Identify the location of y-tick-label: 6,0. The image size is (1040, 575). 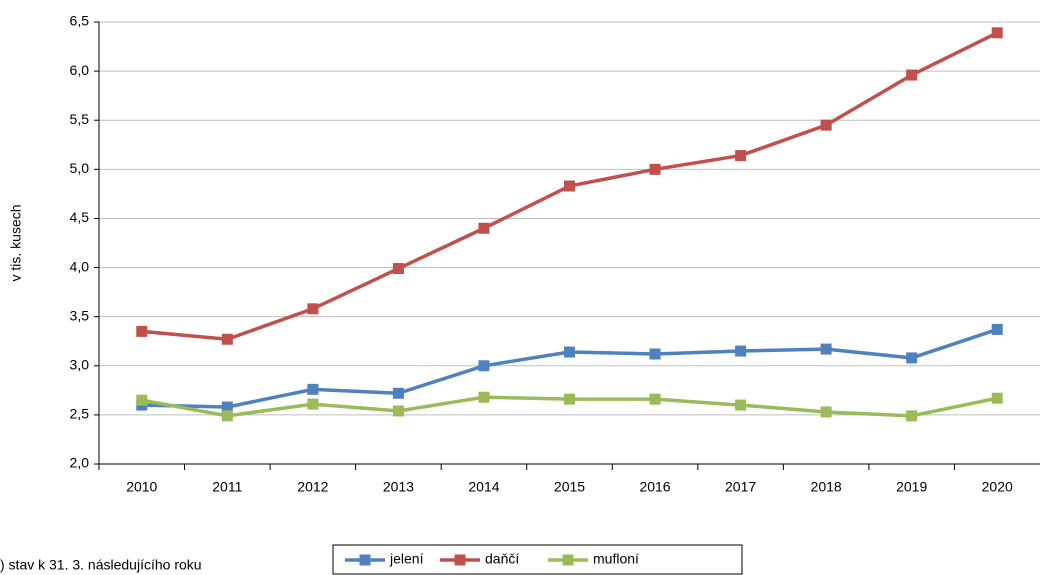
(80, 70).